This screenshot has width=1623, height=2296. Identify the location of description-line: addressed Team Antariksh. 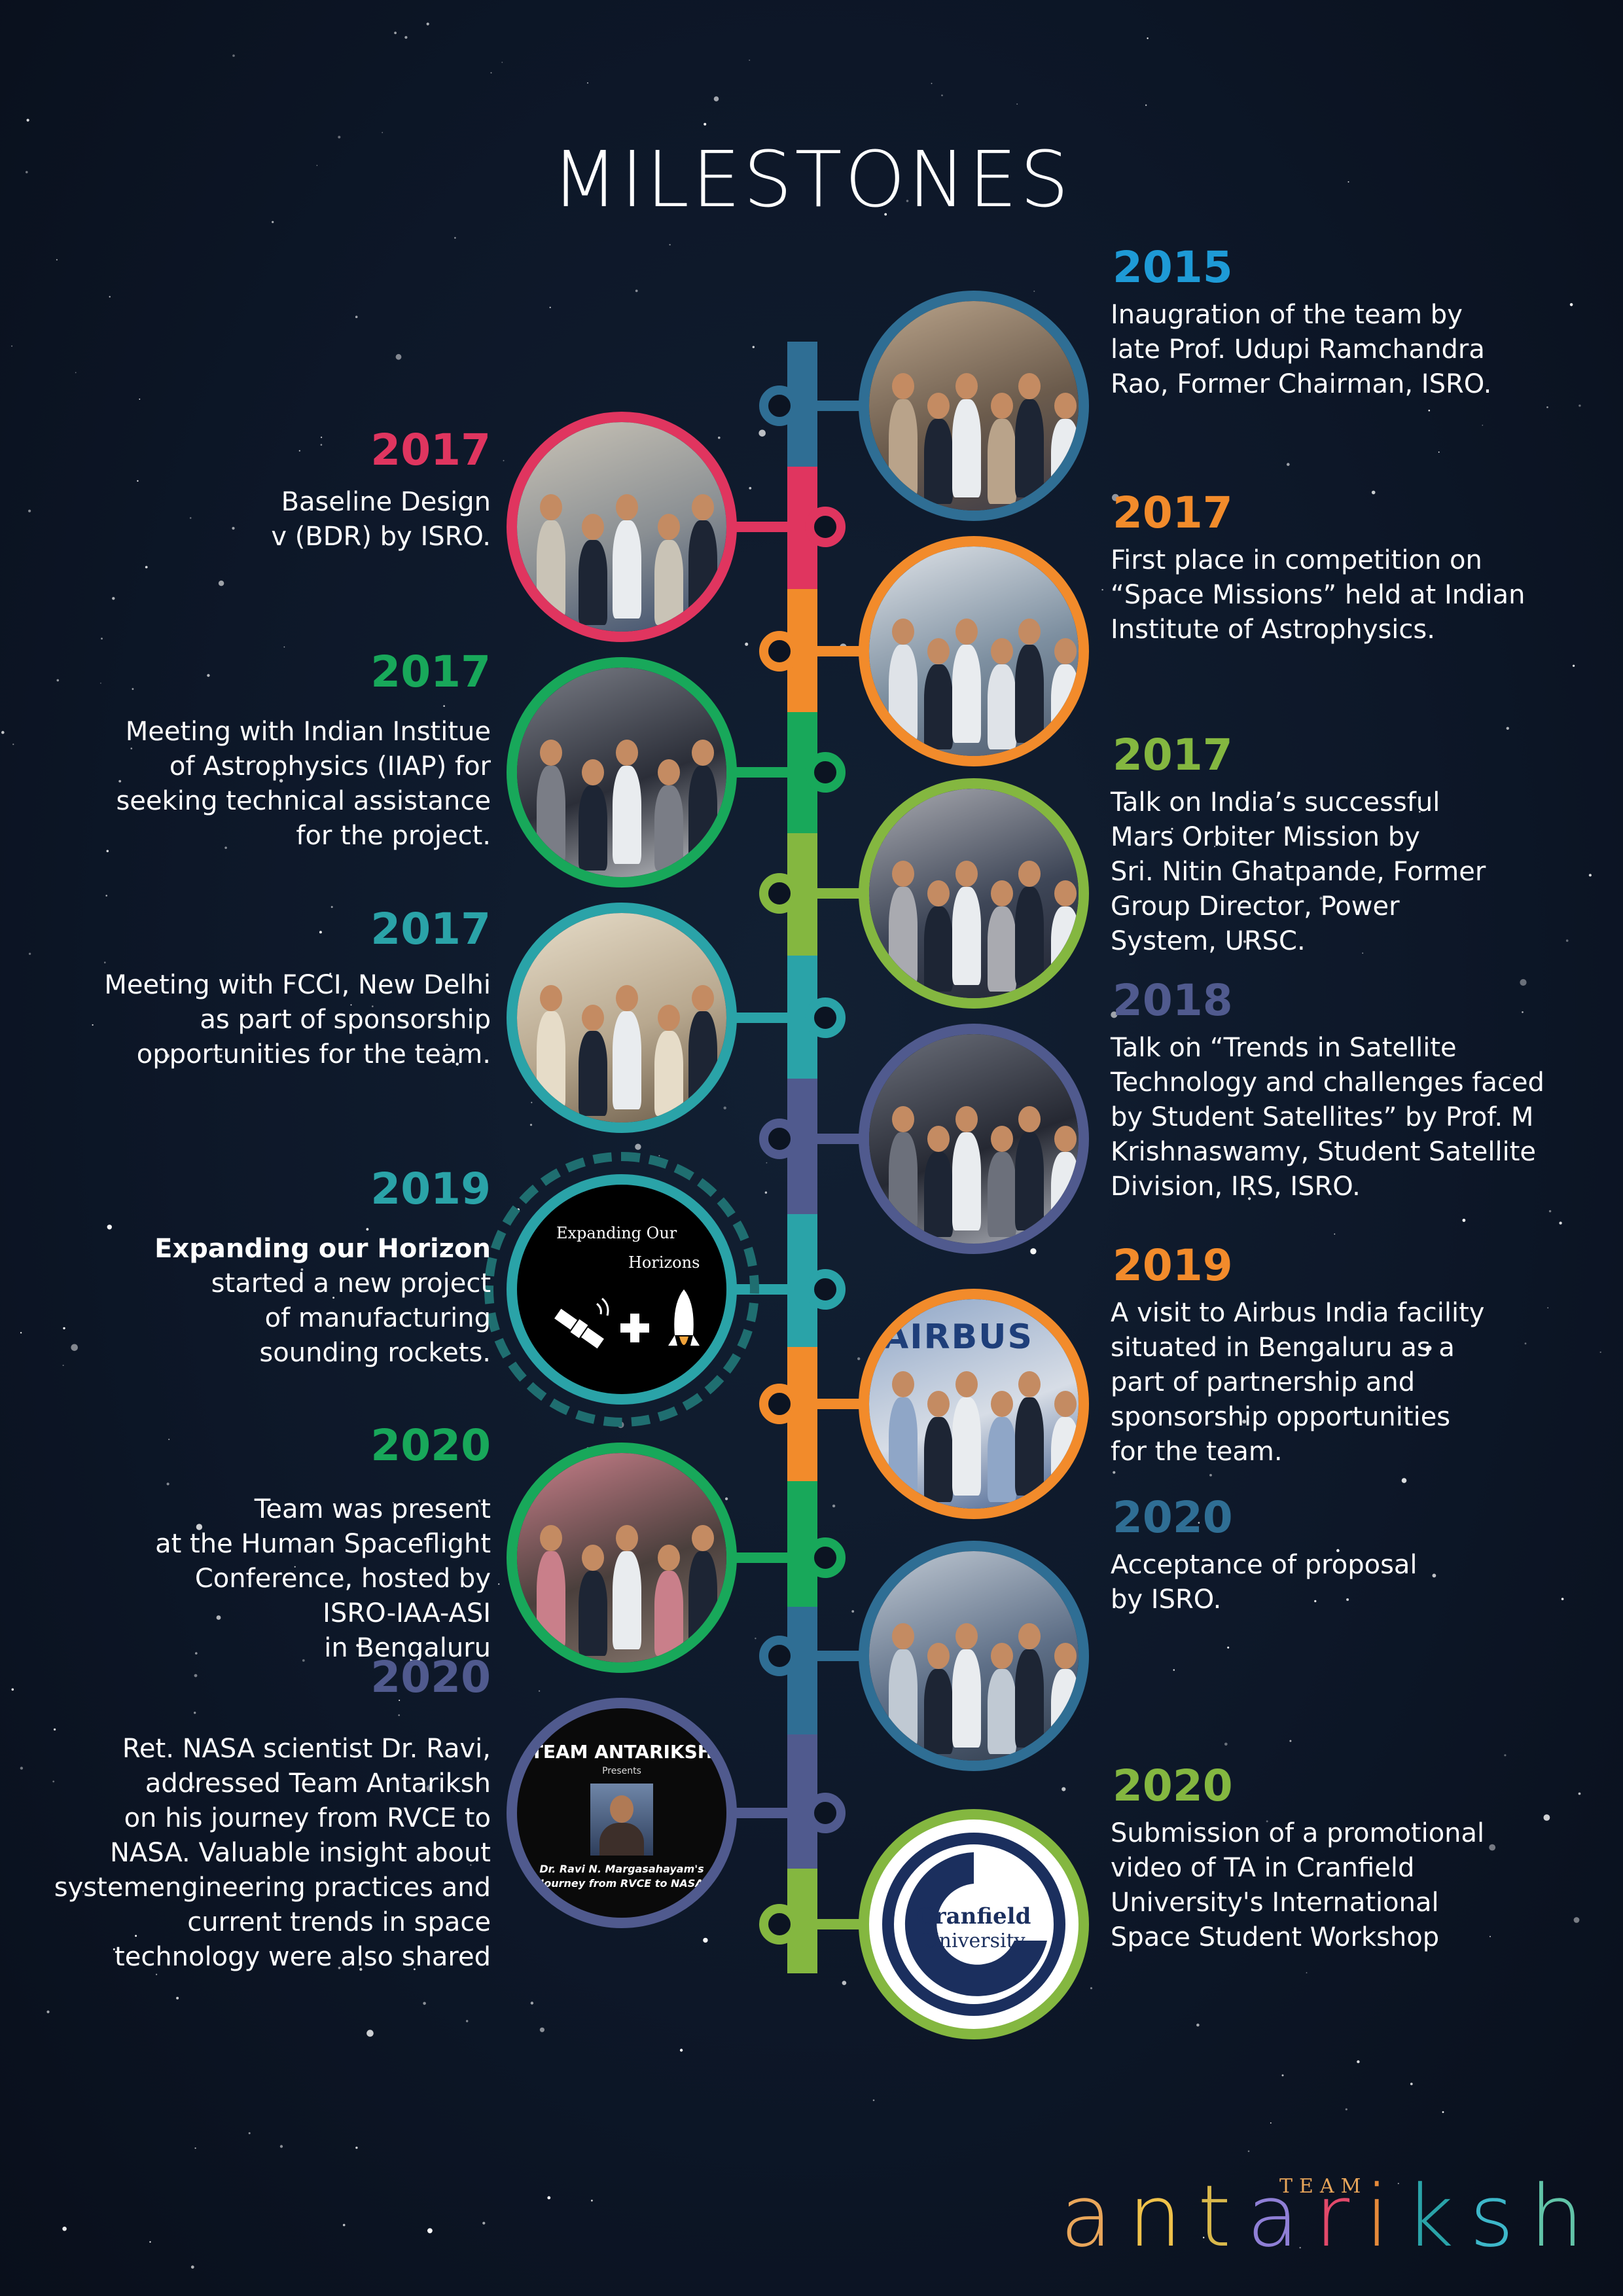
(318, 1783).